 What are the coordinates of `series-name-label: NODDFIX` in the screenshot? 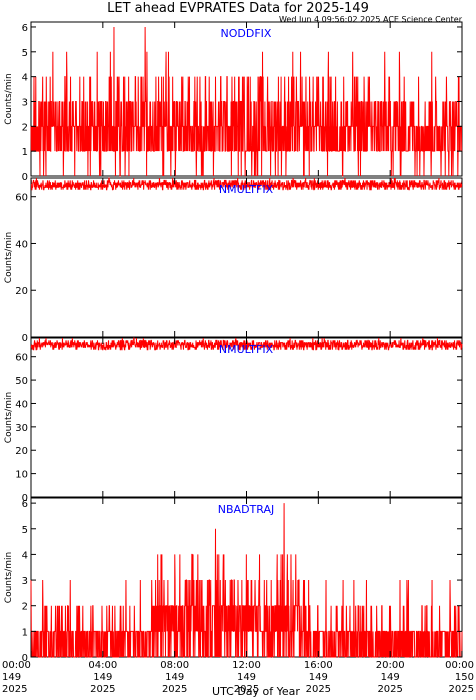 It's located at (246, 33).